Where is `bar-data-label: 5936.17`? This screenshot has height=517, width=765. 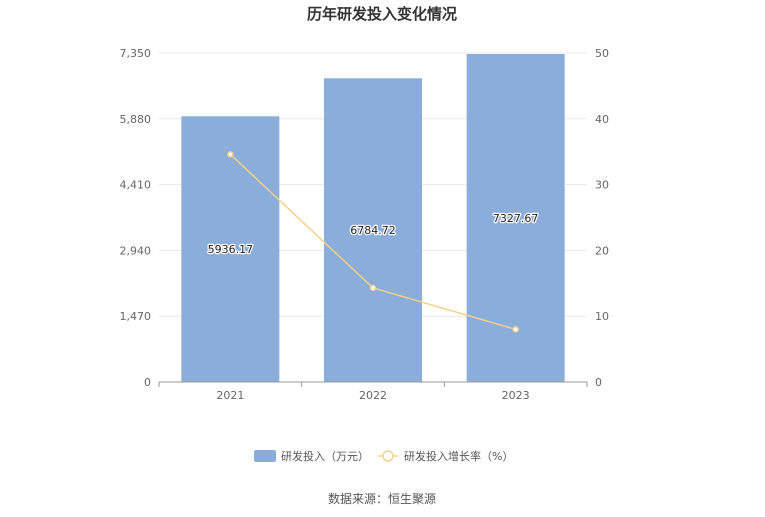
bar-data-label: 5936.17 is located at coordinates (231, 249).